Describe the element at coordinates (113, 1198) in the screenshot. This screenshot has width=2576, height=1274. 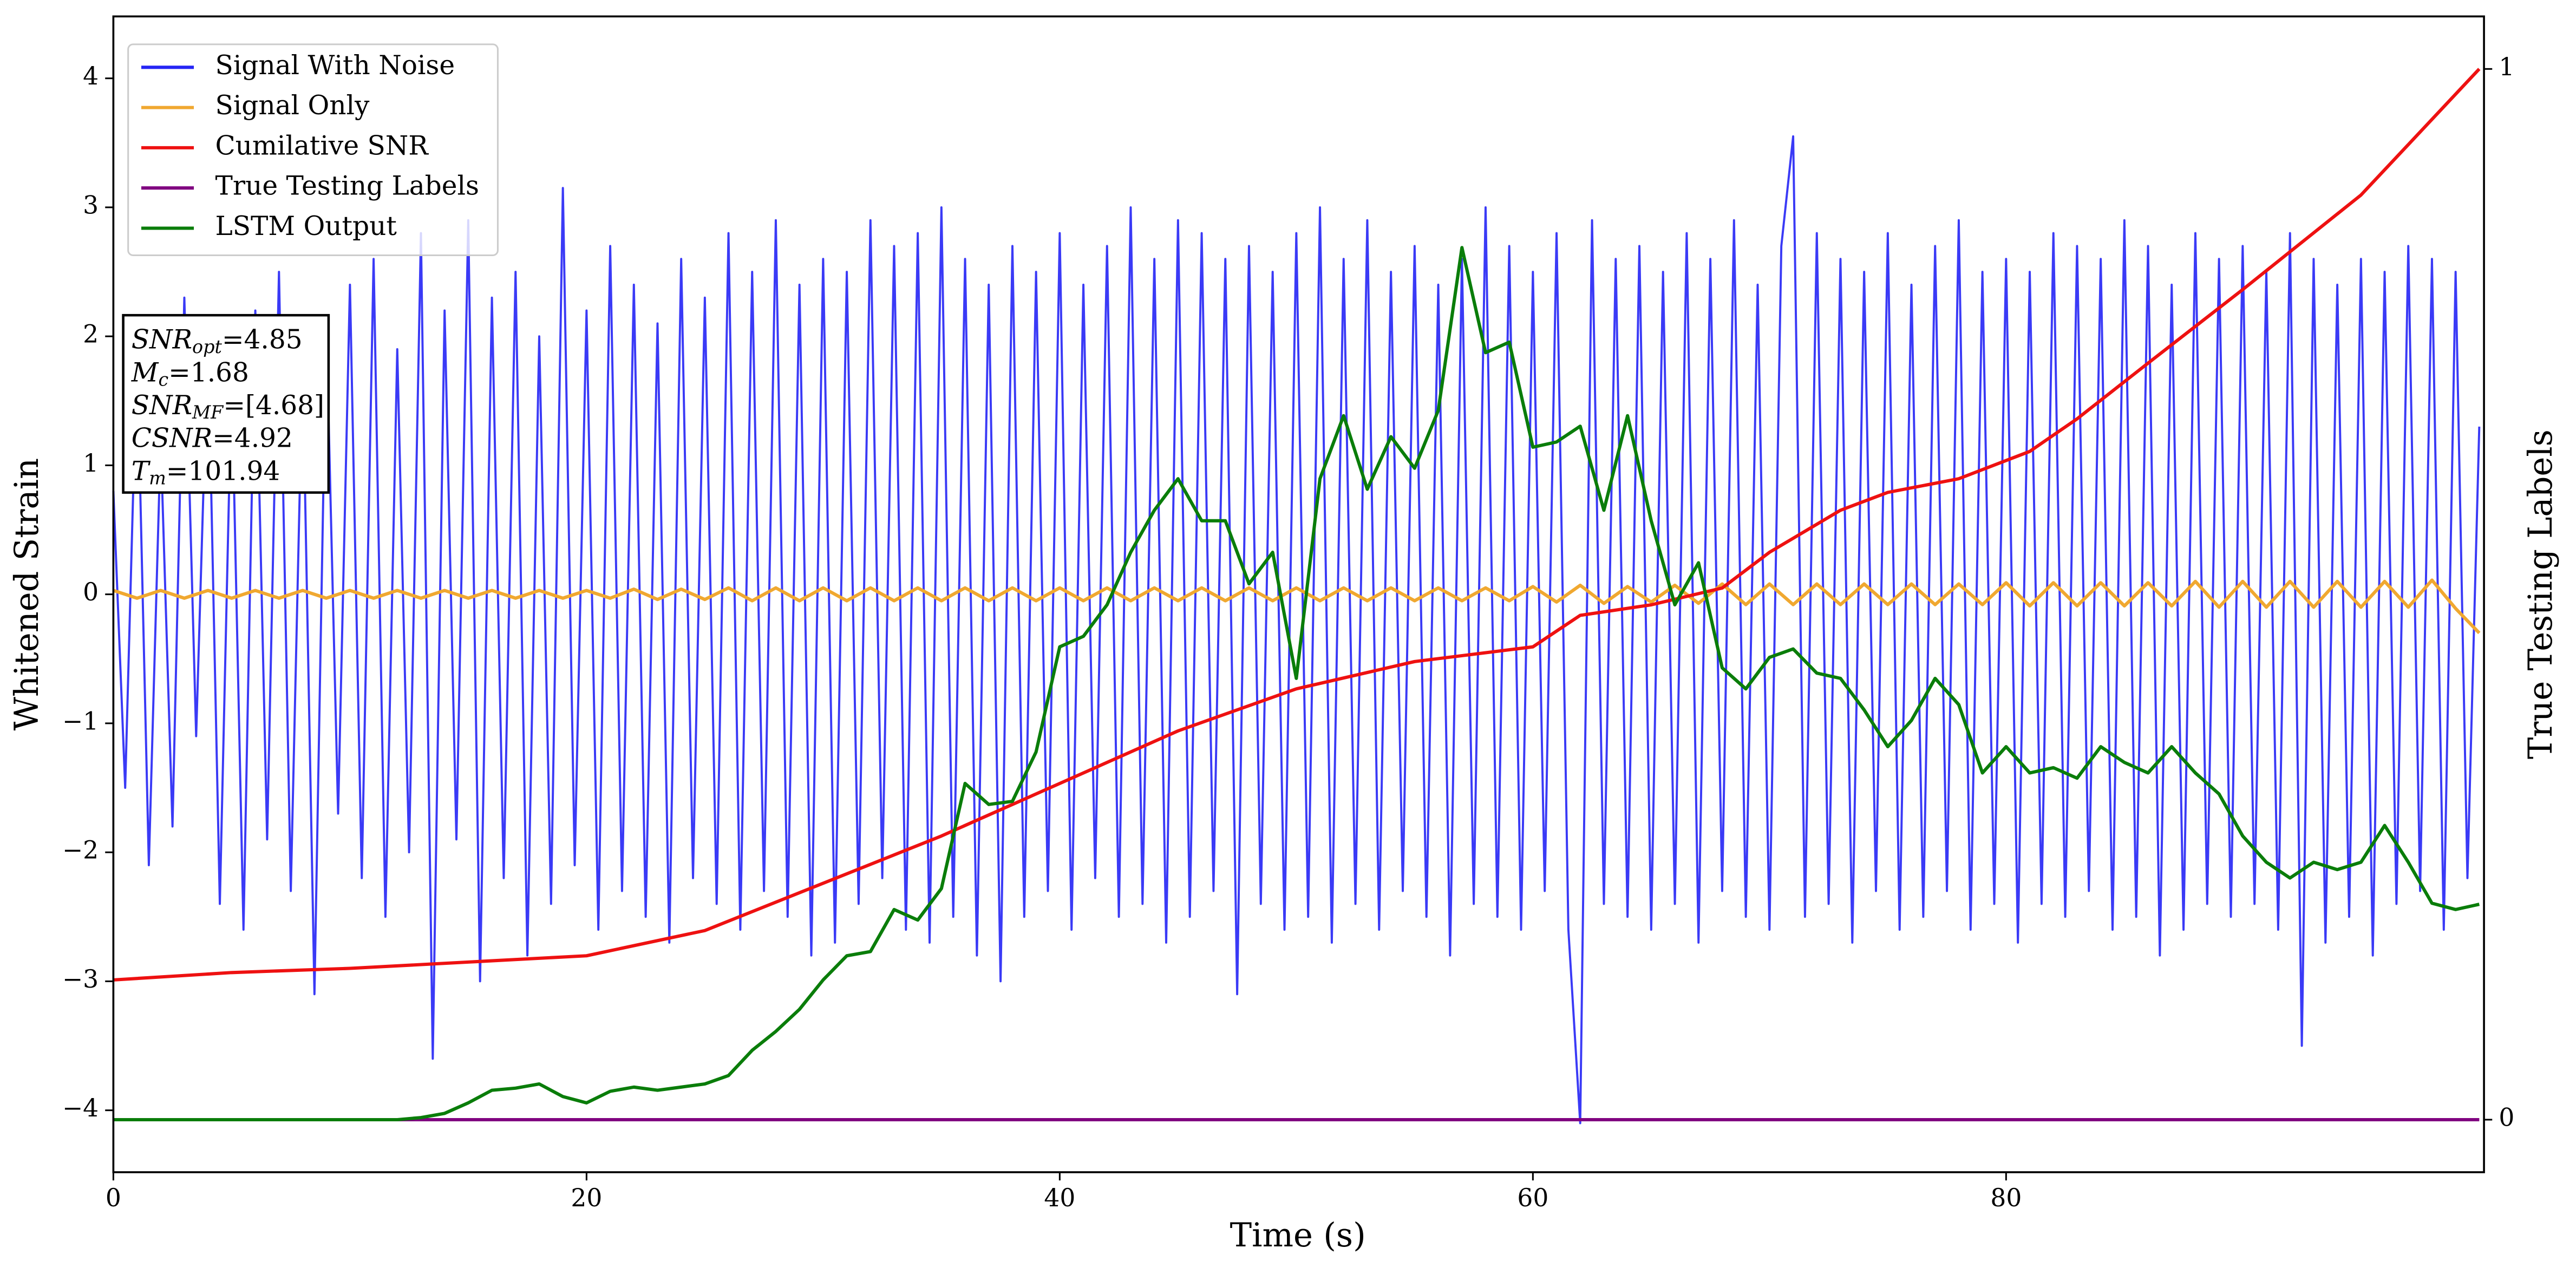
I see `x-tick-label: 0` at that location.